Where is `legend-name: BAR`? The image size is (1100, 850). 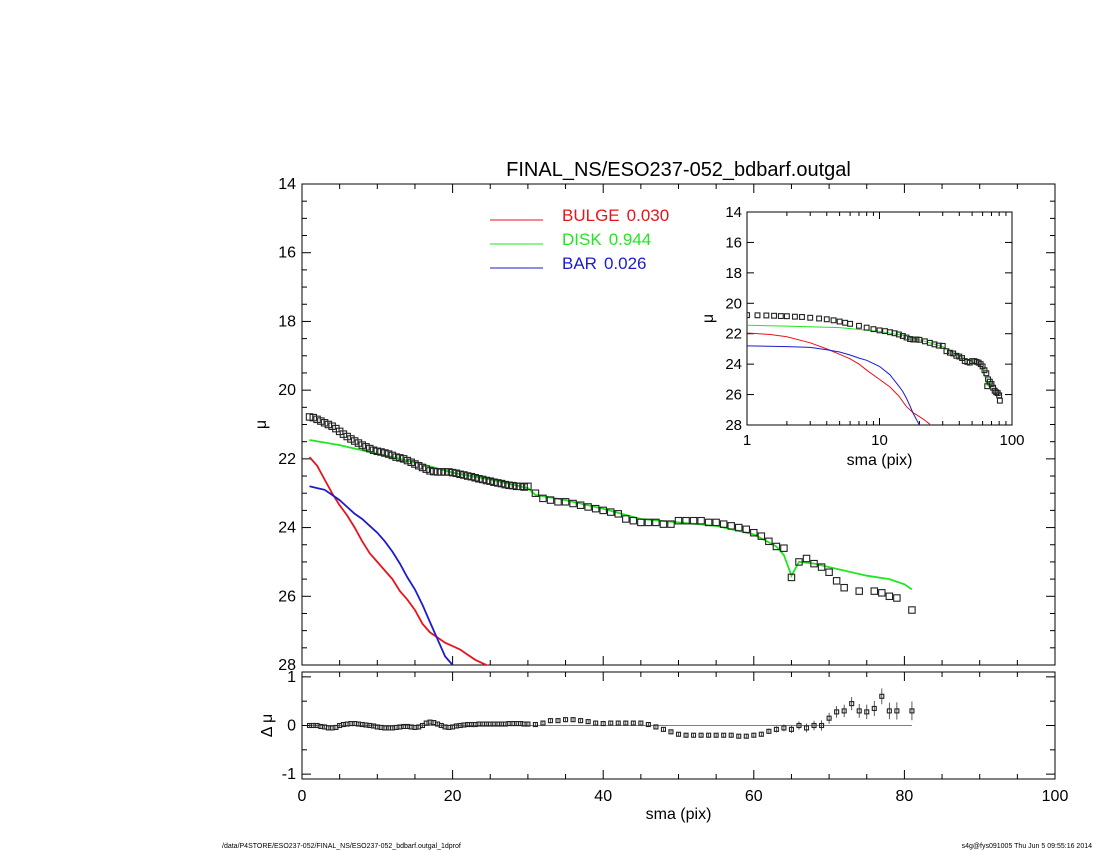
legend-name: BAR is located at coordinates (579, 263).